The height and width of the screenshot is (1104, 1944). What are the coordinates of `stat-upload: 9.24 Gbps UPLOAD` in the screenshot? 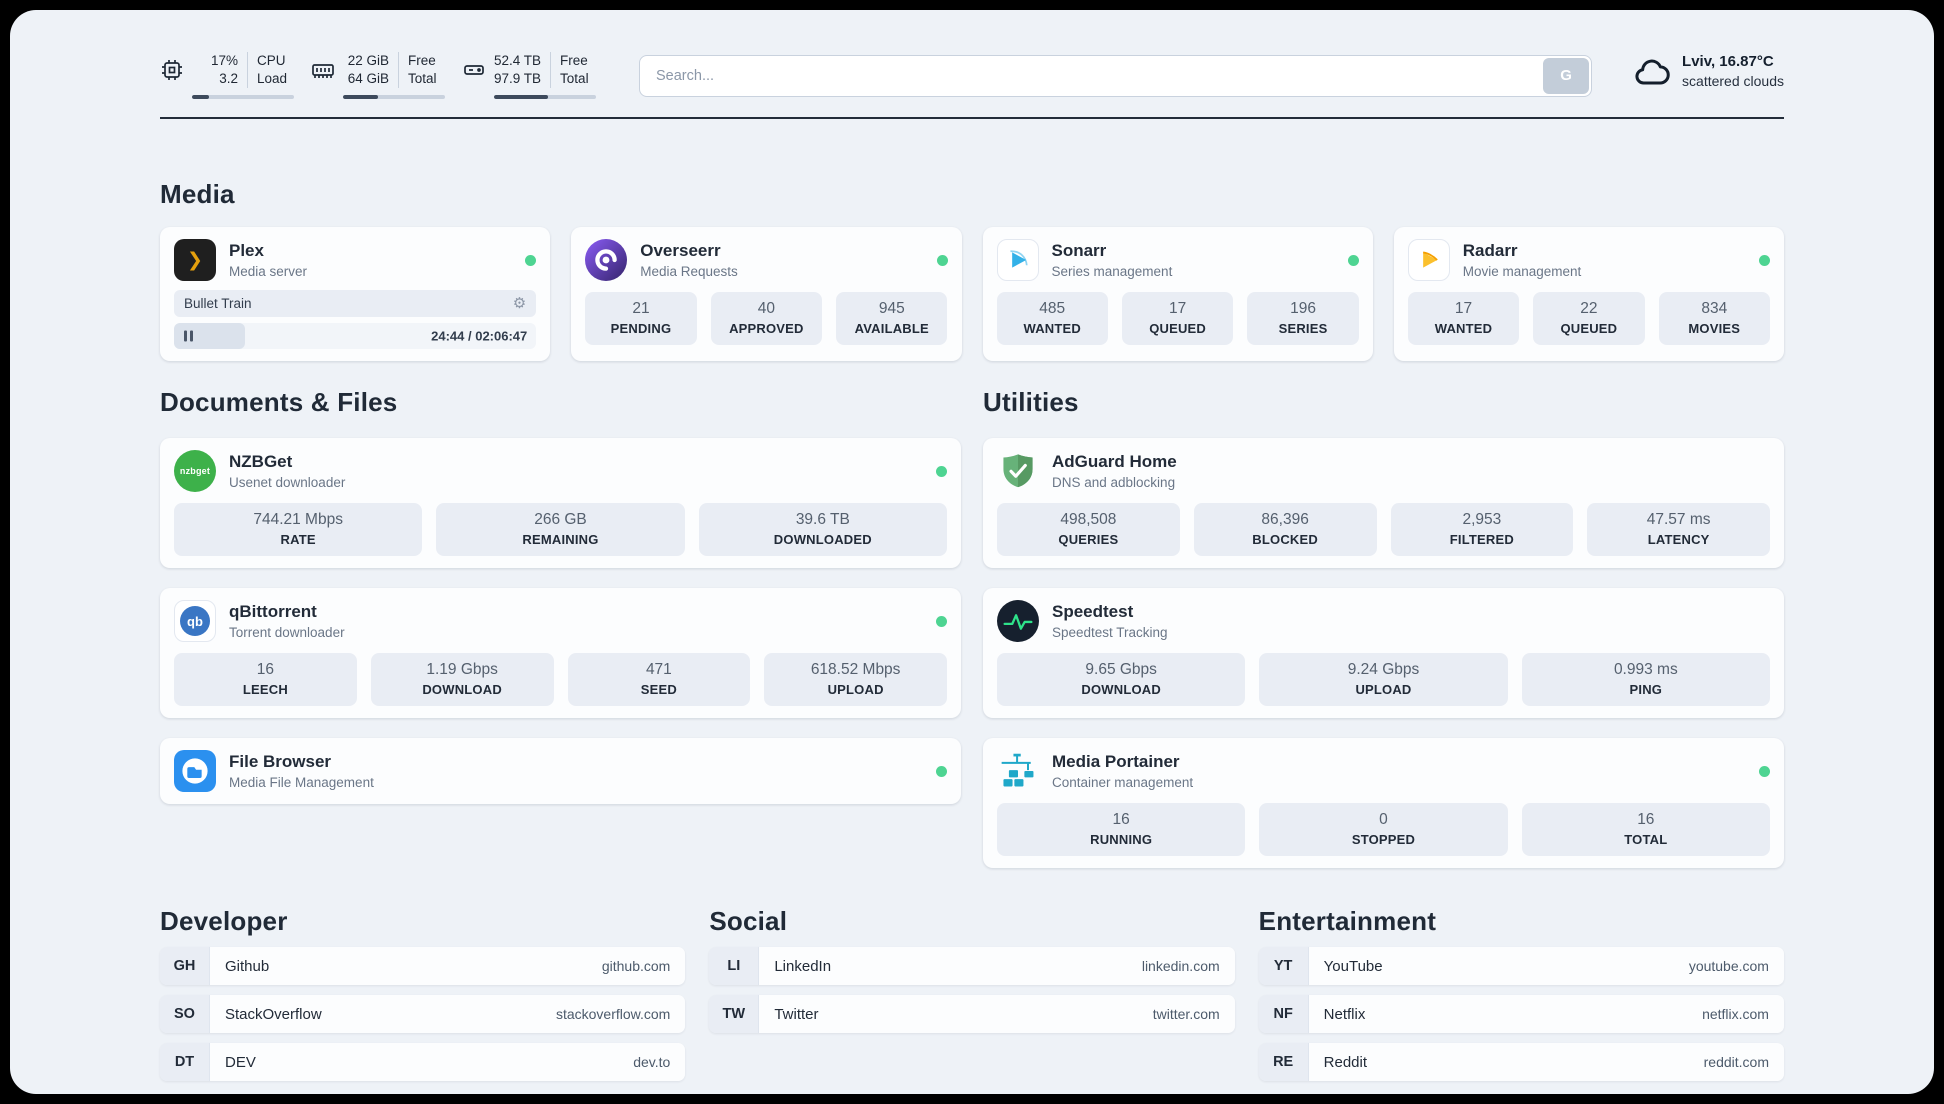 It's located at (1383, 680).